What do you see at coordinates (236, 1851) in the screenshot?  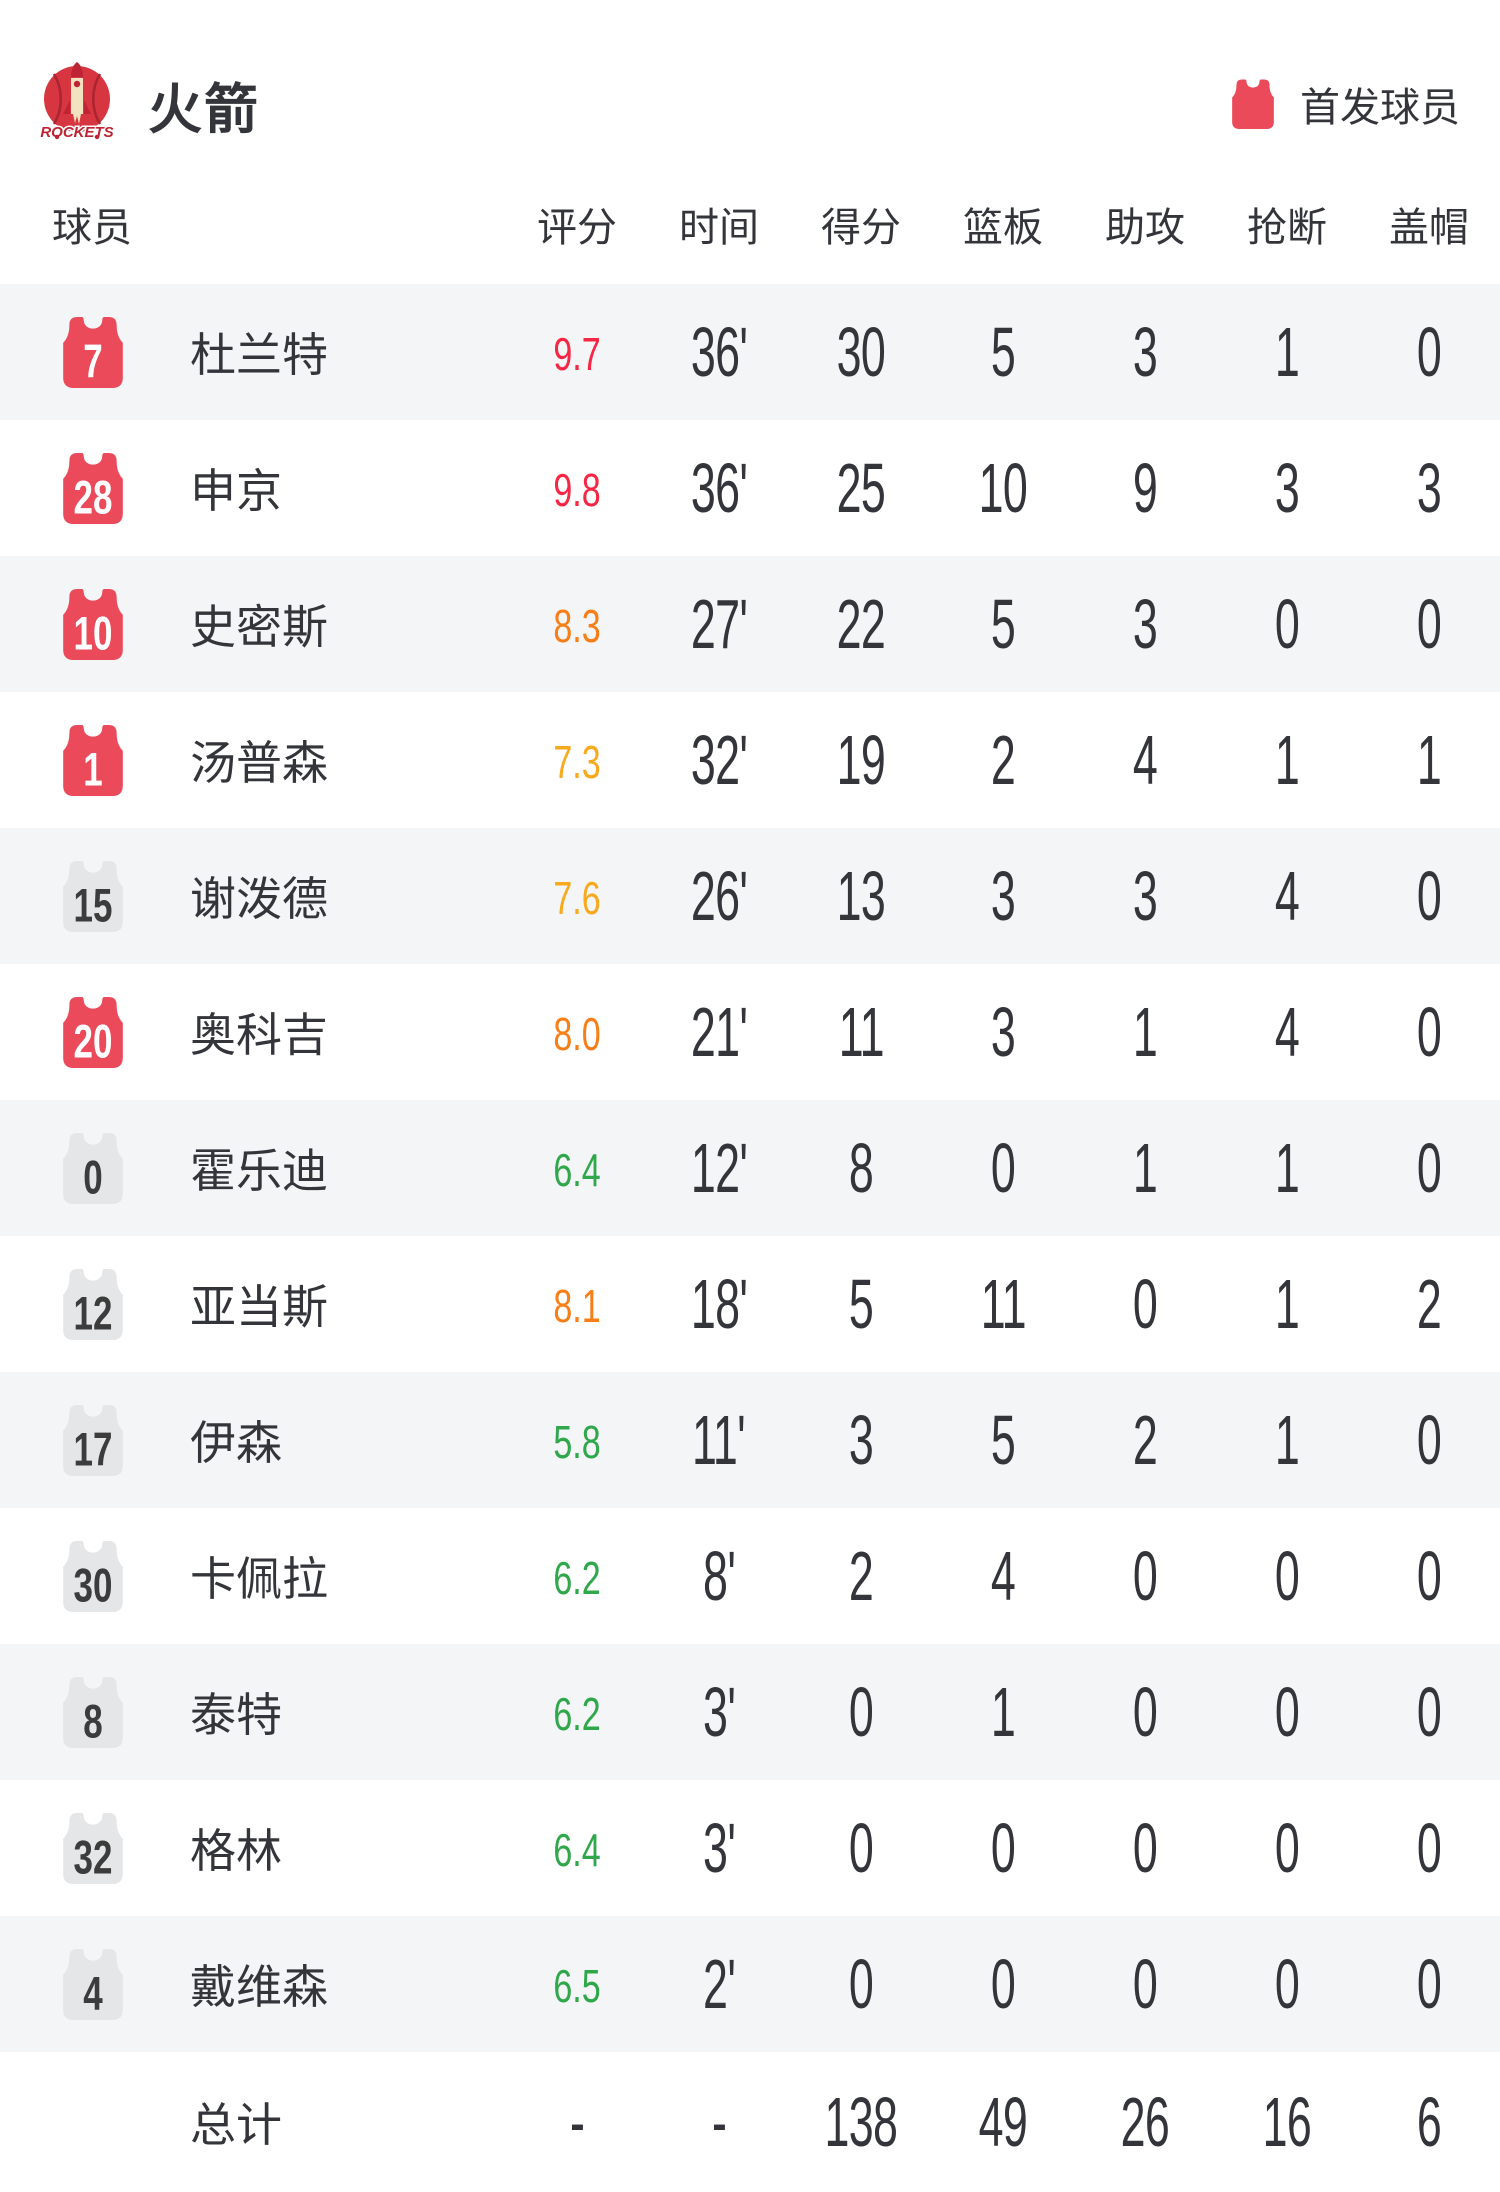 I see `player-name: 格林` at bounding box center [236, 1851].